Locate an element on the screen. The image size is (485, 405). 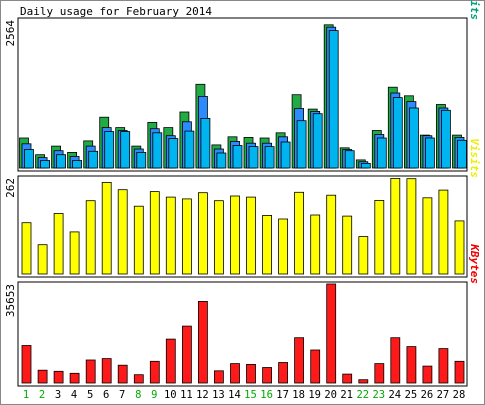
day-label-23: 23 is located at coordinates (378, 395).